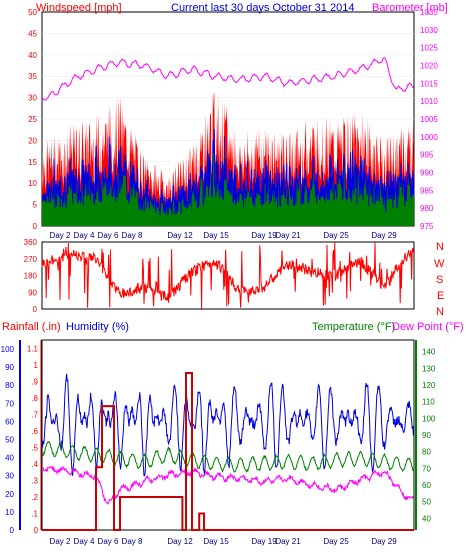 The width and height of the screenshot is (466, 555). What do you see at coordinates (227, 79) in the screenshot?
I see `barometer-line` at bounding box center [227, 79].